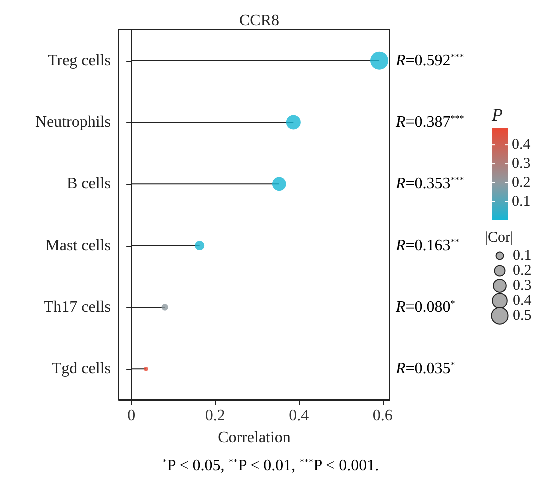 The image size is (543, 491). Describe the element at coordinates (77, 307) in the screenshot. I see `y-tick-label: Th17 cells` at that location.